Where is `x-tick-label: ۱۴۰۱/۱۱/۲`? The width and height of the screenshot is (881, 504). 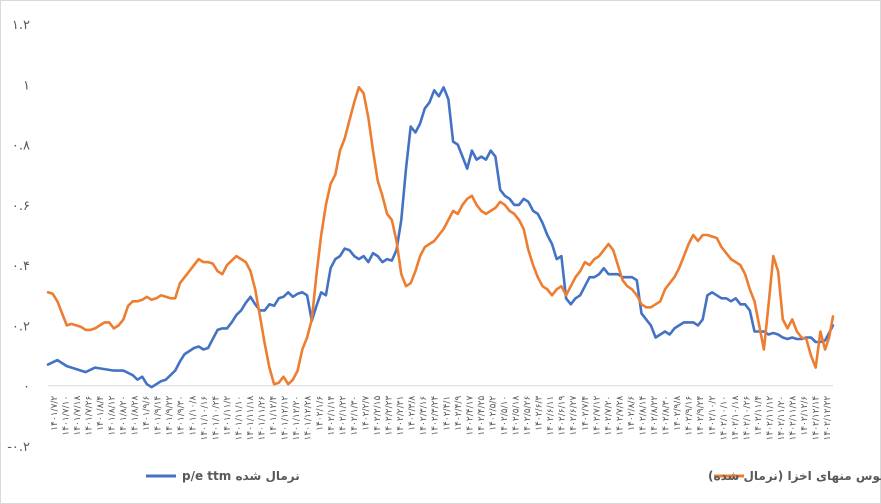 x-tick-label: ۱۴۰۱/۱۱/۲ is located at coordinates (228, 416).